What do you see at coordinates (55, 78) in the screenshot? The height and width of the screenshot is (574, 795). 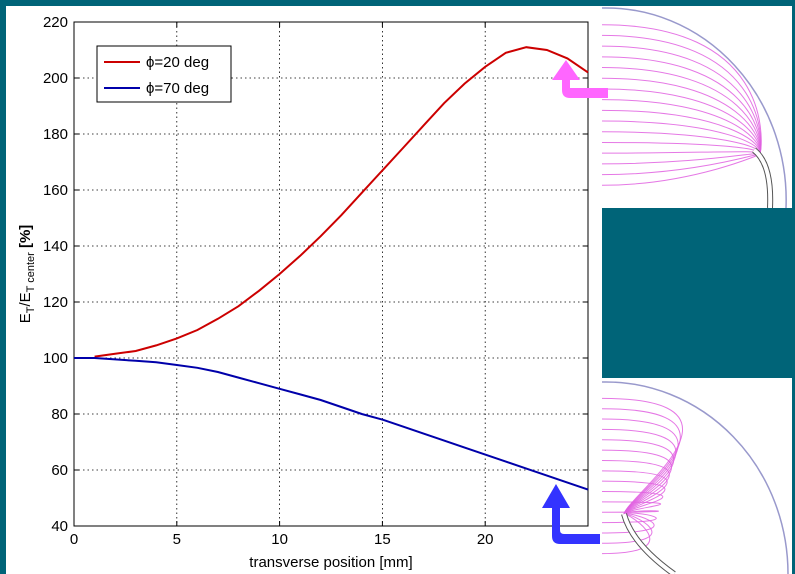 I see `y-tick-label: 200` at bounding box center [55, 78].